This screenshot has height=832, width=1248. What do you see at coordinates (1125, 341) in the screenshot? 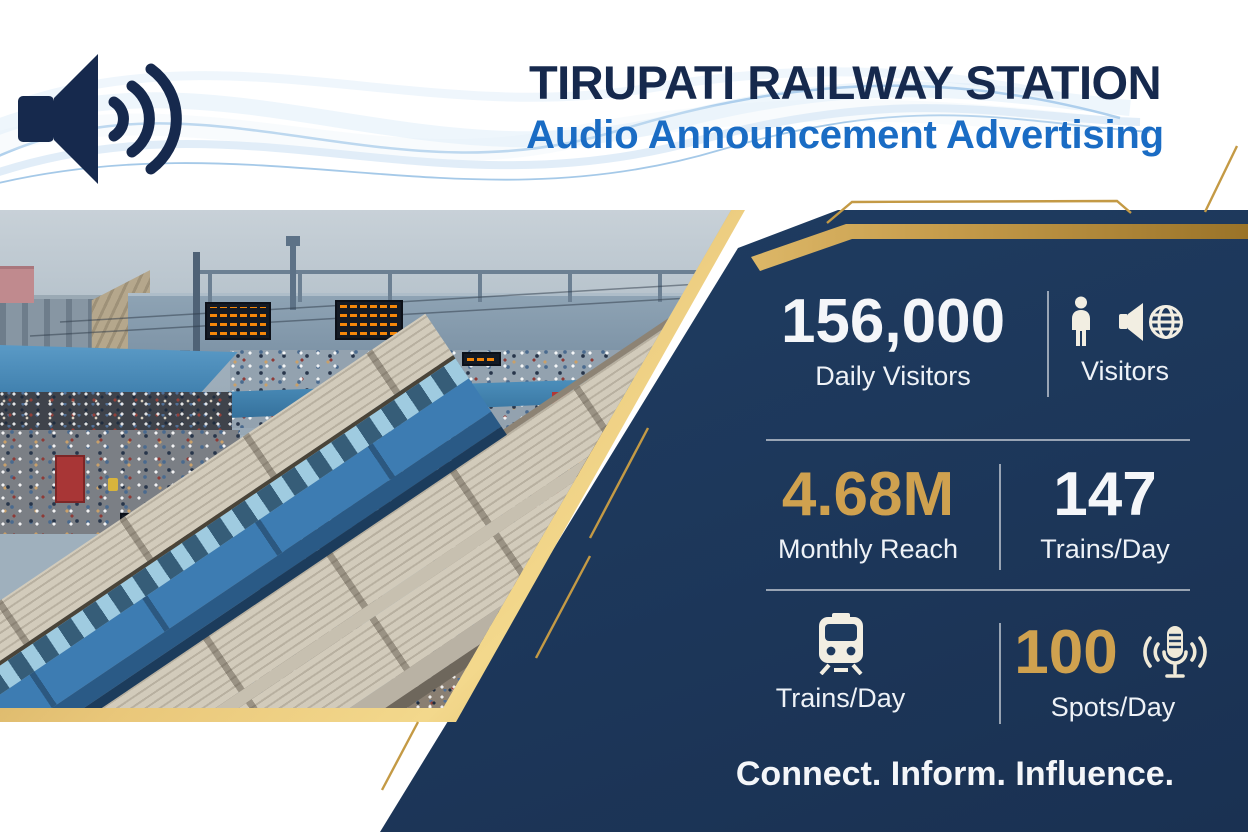
I see `stat-visitors-icons: Visitors` at bounding box center [1125, 341].